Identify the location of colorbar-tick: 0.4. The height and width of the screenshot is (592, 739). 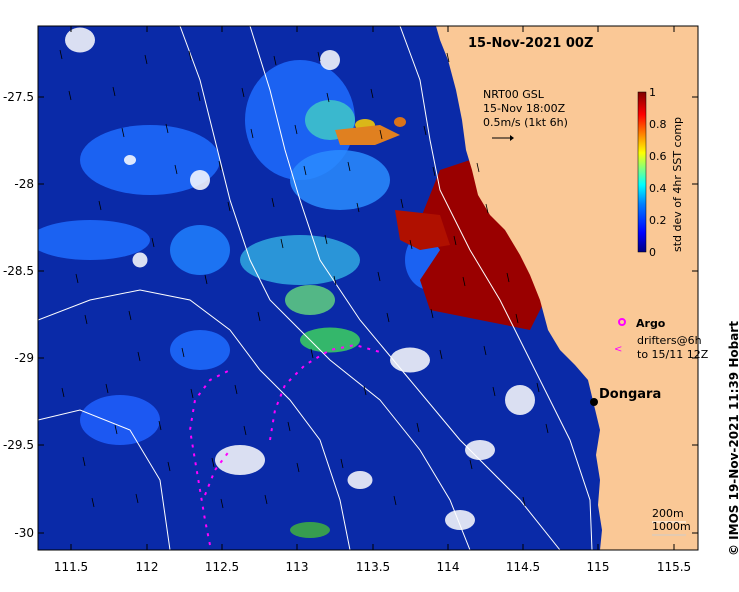
(658, 188).